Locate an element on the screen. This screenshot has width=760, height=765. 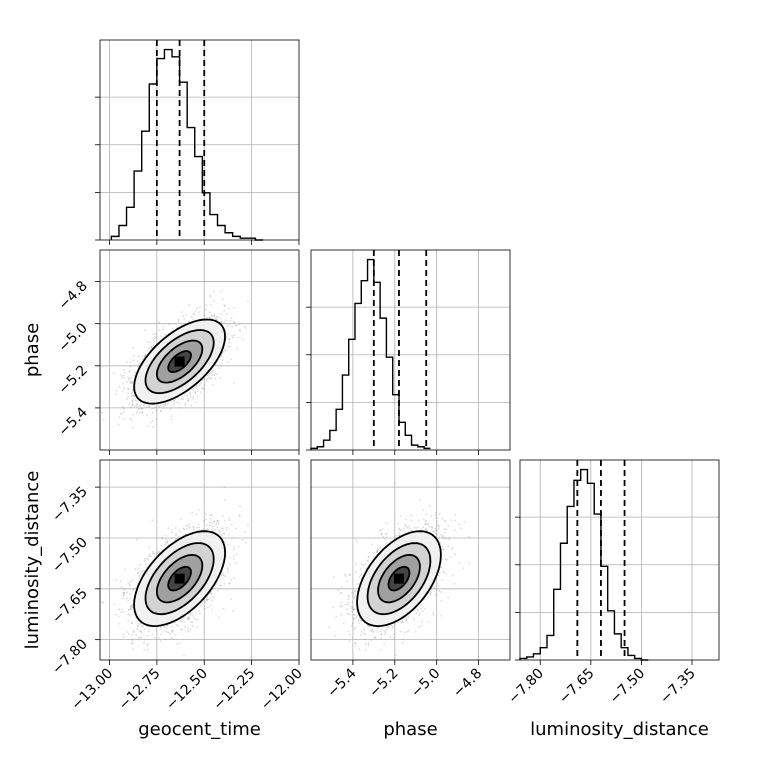
y-tick-label: −5.2 is located at coordinates (72, 379).